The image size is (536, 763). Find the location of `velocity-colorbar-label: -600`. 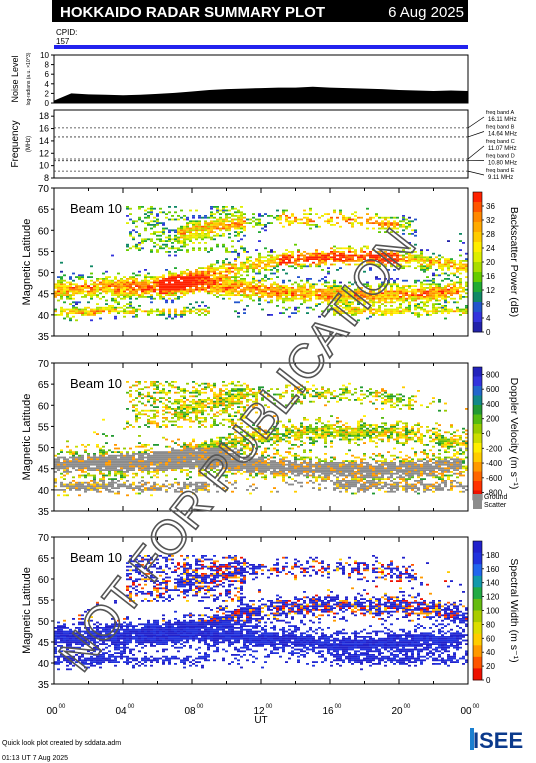

velocity-colorbar-label: -600 is located at coordinates (494, 478).